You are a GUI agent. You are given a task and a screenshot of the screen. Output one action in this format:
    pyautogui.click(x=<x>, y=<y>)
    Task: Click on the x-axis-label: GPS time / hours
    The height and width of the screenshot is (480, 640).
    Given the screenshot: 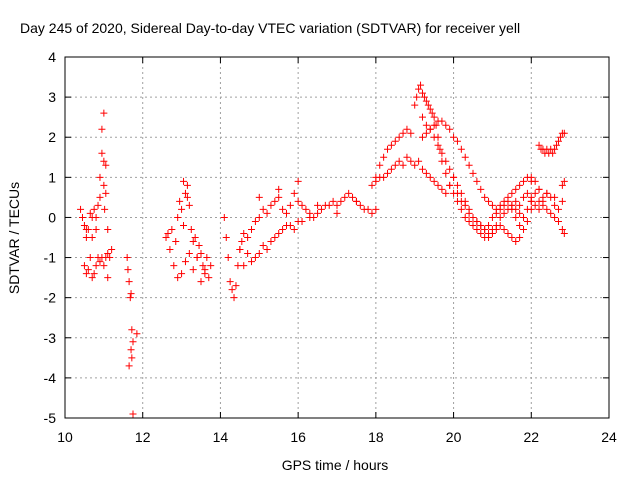 What is the action you would take?
    pyautogui.click(x=335, y=465)
    